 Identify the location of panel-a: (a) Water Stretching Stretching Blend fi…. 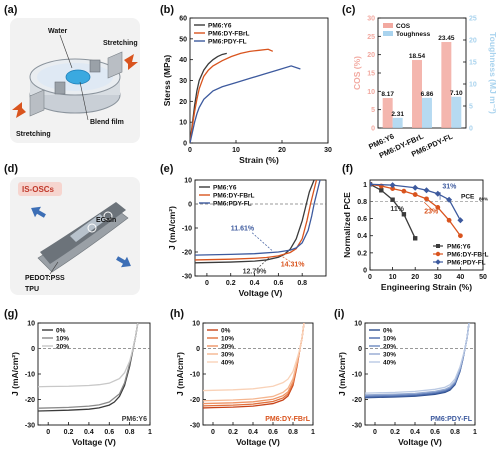
(72, 73).